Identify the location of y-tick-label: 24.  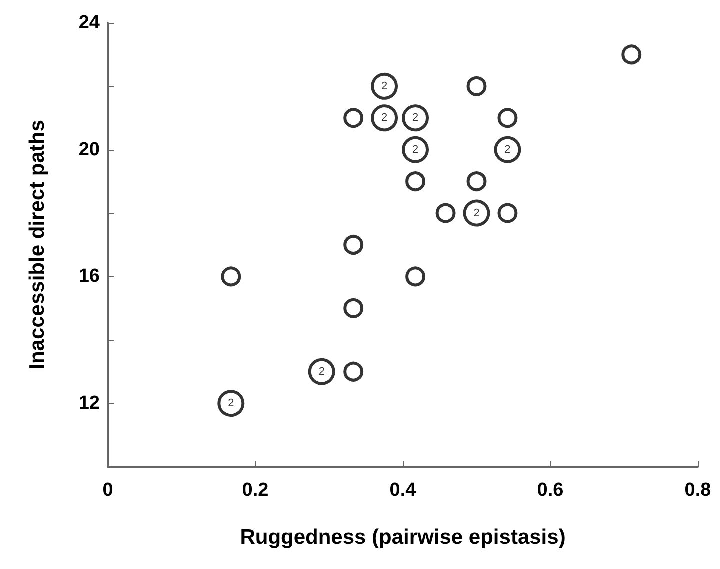
(89, 23).